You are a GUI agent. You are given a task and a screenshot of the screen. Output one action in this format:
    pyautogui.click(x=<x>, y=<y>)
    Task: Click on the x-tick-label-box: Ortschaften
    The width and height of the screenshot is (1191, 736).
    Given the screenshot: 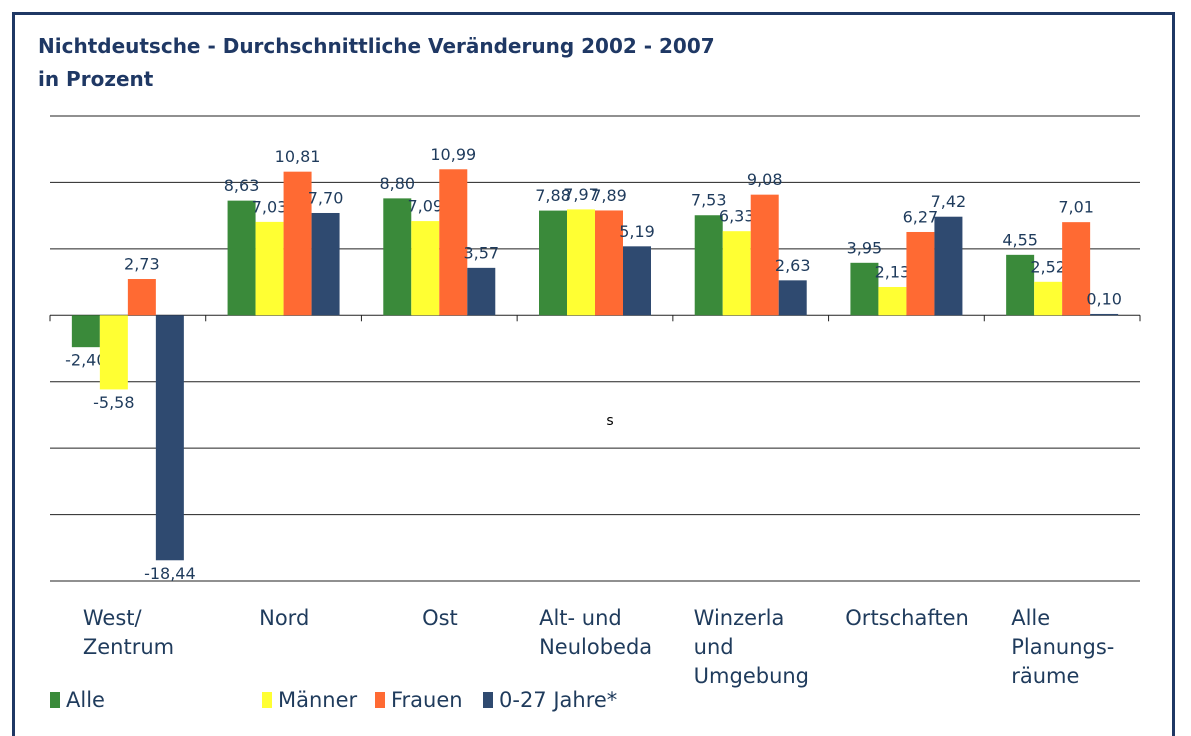 What is the action you would take?
    pyautogui.click(x=907, y=618)
    